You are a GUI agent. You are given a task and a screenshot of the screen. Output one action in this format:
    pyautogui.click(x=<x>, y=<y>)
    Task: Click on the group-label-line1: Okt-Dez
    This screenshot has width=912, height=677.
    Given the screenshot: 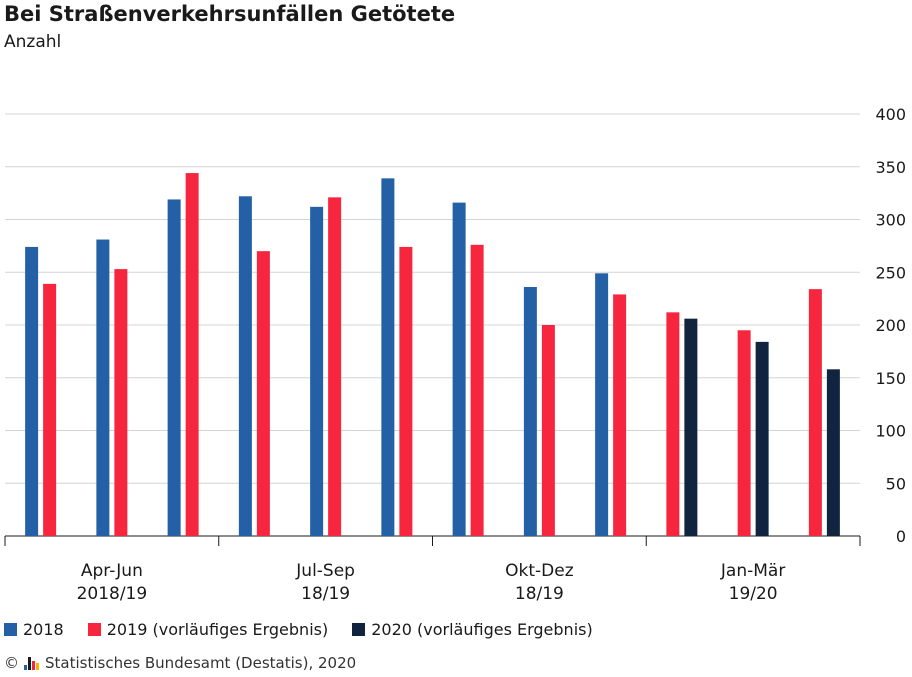 What is the action you would take?
    pyautogui.click(x=539, y=571)
    